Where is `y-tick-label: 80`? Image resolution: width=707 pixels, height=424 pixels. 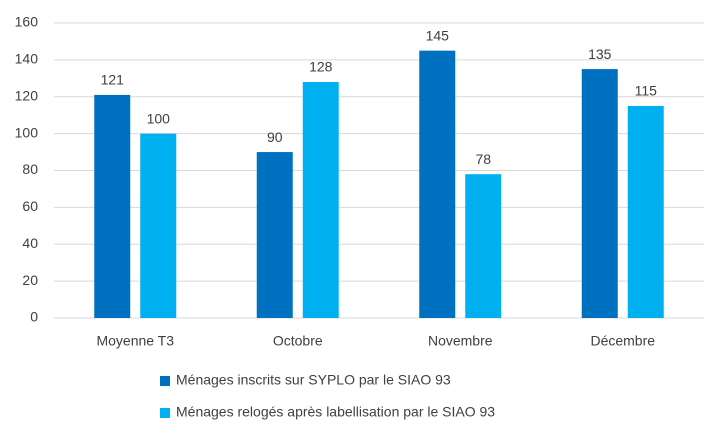
y-tick-label: 80 is located at coordinates (30, 169).